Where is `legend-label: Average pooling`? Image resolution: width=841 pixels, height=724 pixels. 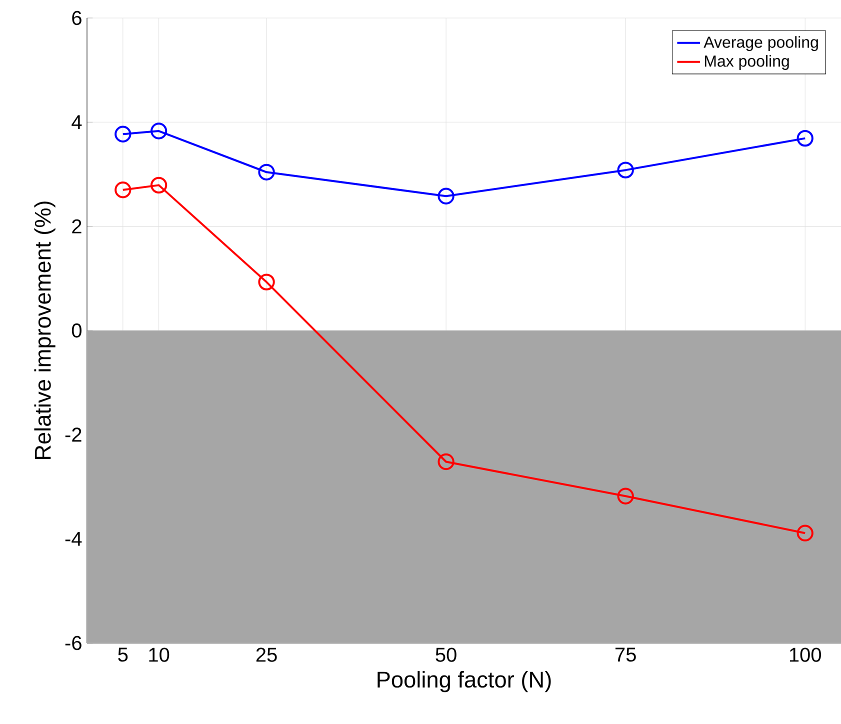
legend-label: Average pooling is located at coordinates (761, 44).